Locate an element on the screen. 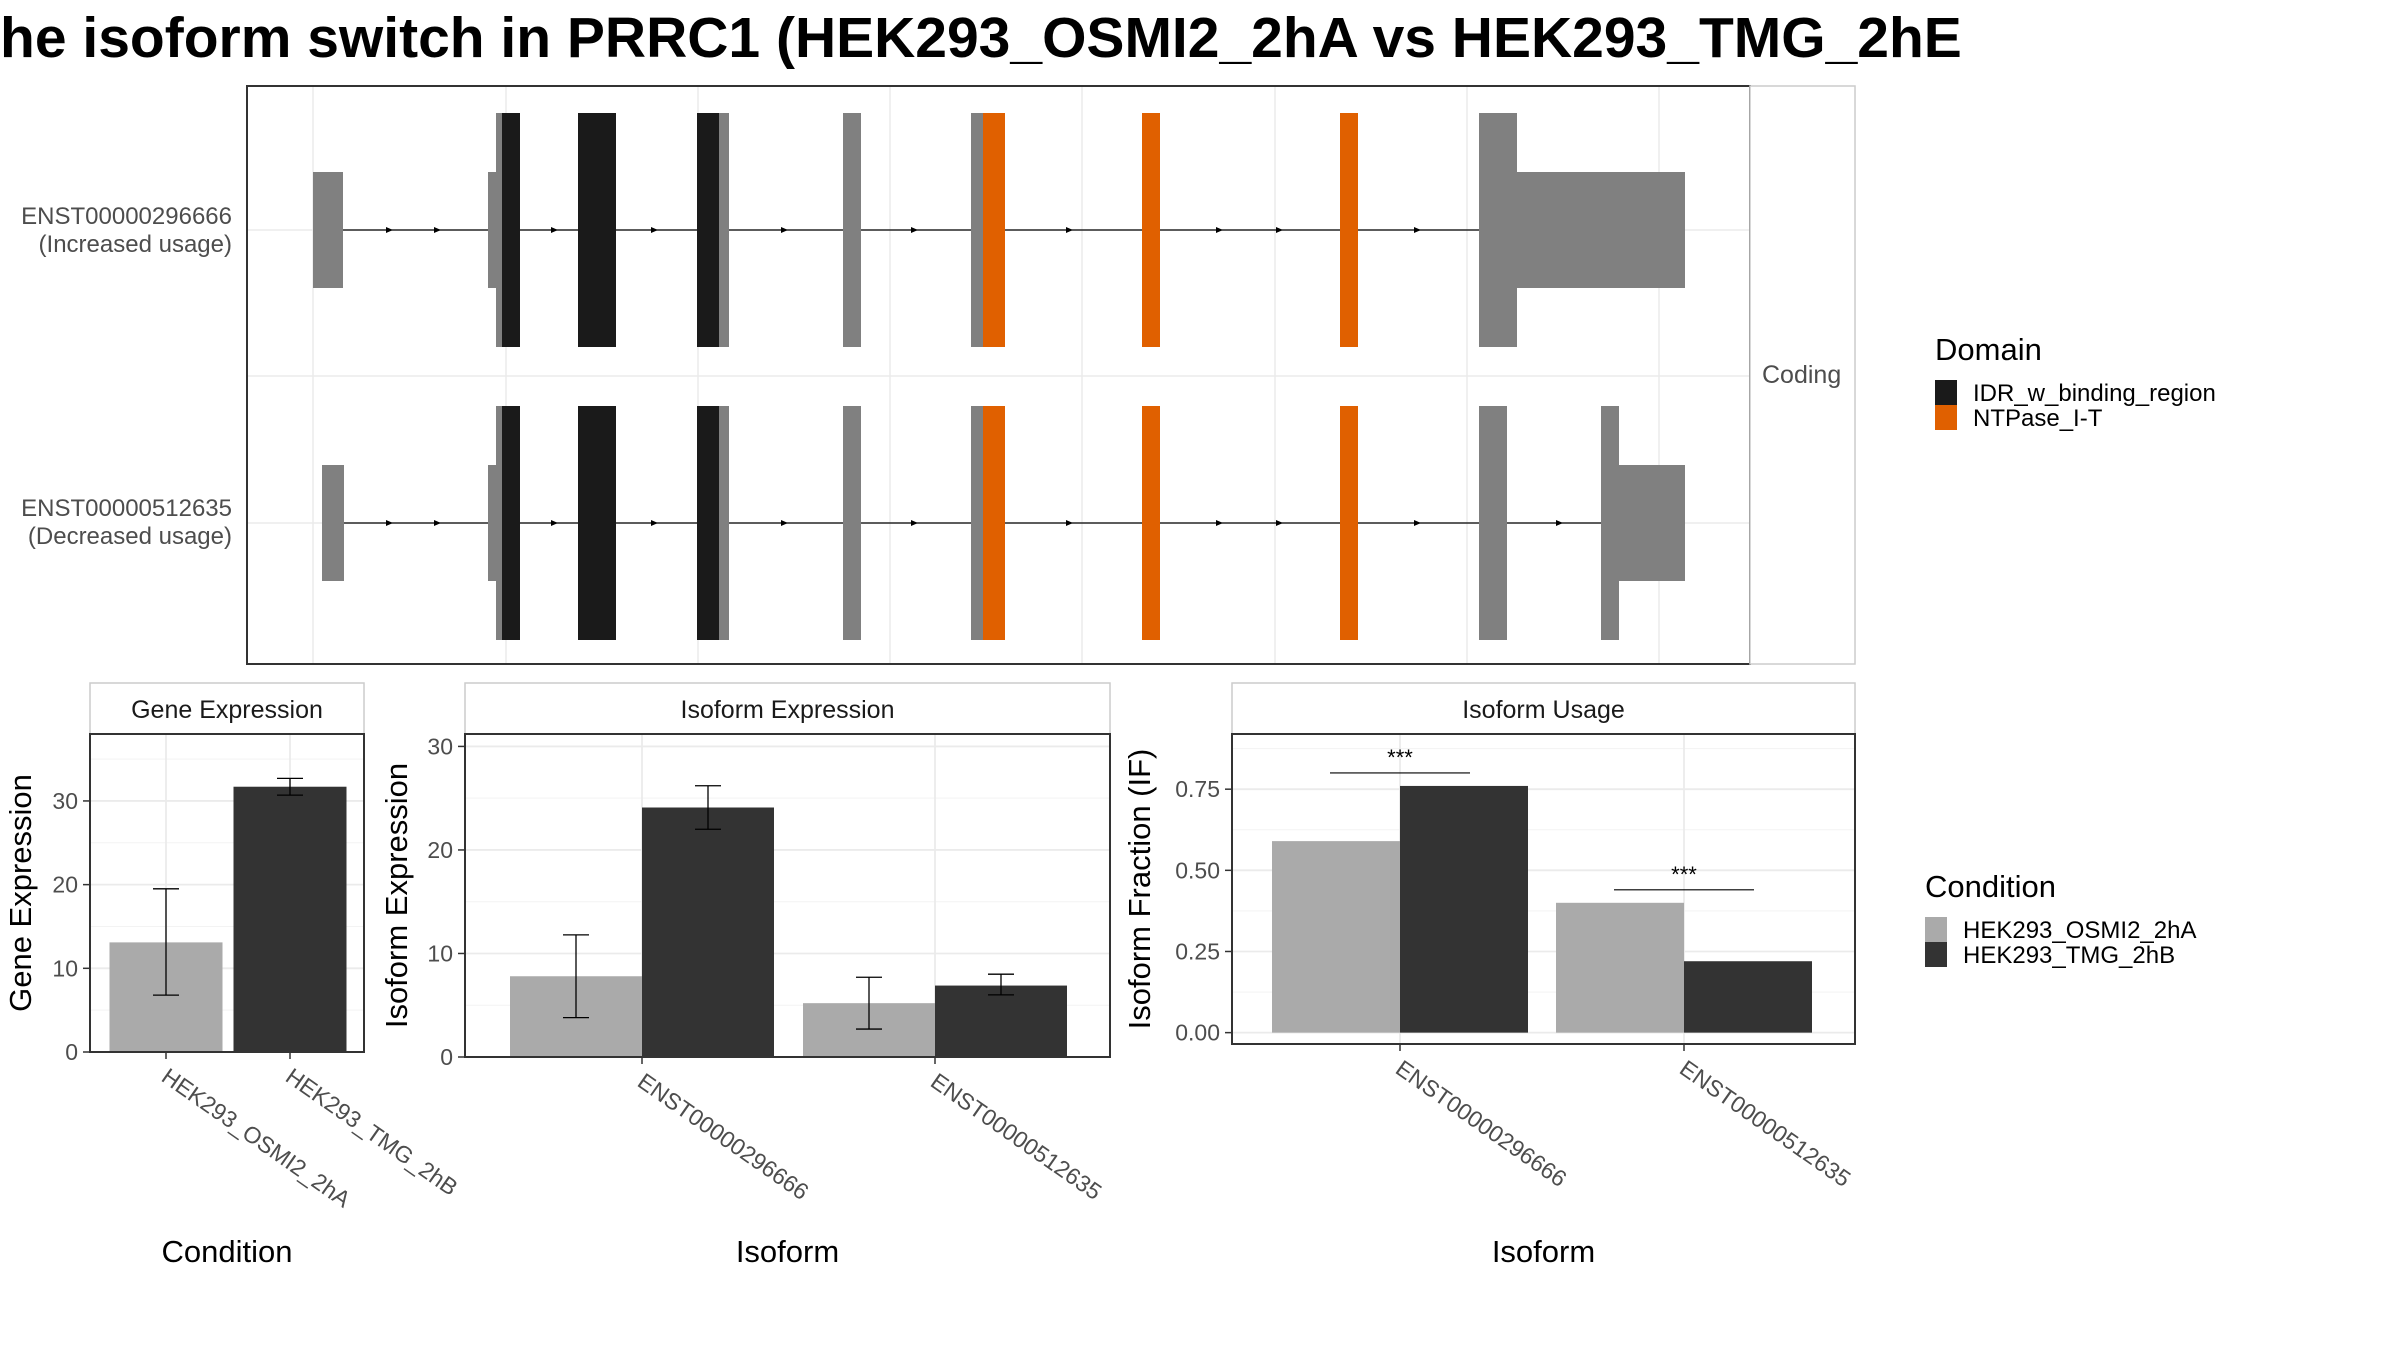 This screenshot has height=1350, width=2400. domain-legend-title: Domain is located at coordinates (1988, 349).